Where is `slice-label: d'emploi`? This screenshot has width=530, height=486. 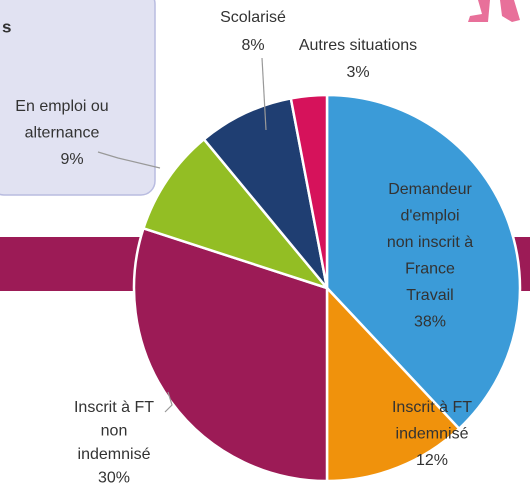 slice-label: d'emploi is located at coordinates (429, 216).